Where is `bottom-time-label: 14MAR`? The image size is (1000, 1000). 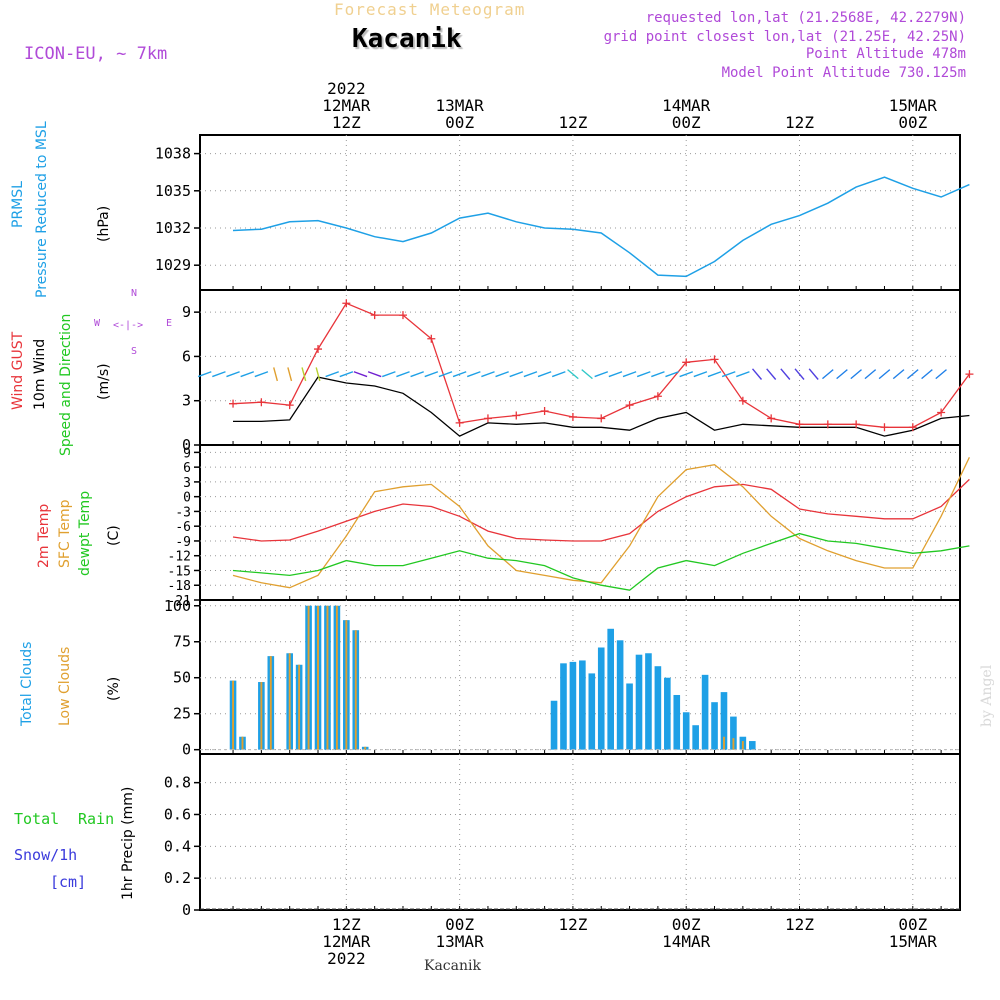 bottom-time-label: 14MAR is located at coordinates (686, 941).